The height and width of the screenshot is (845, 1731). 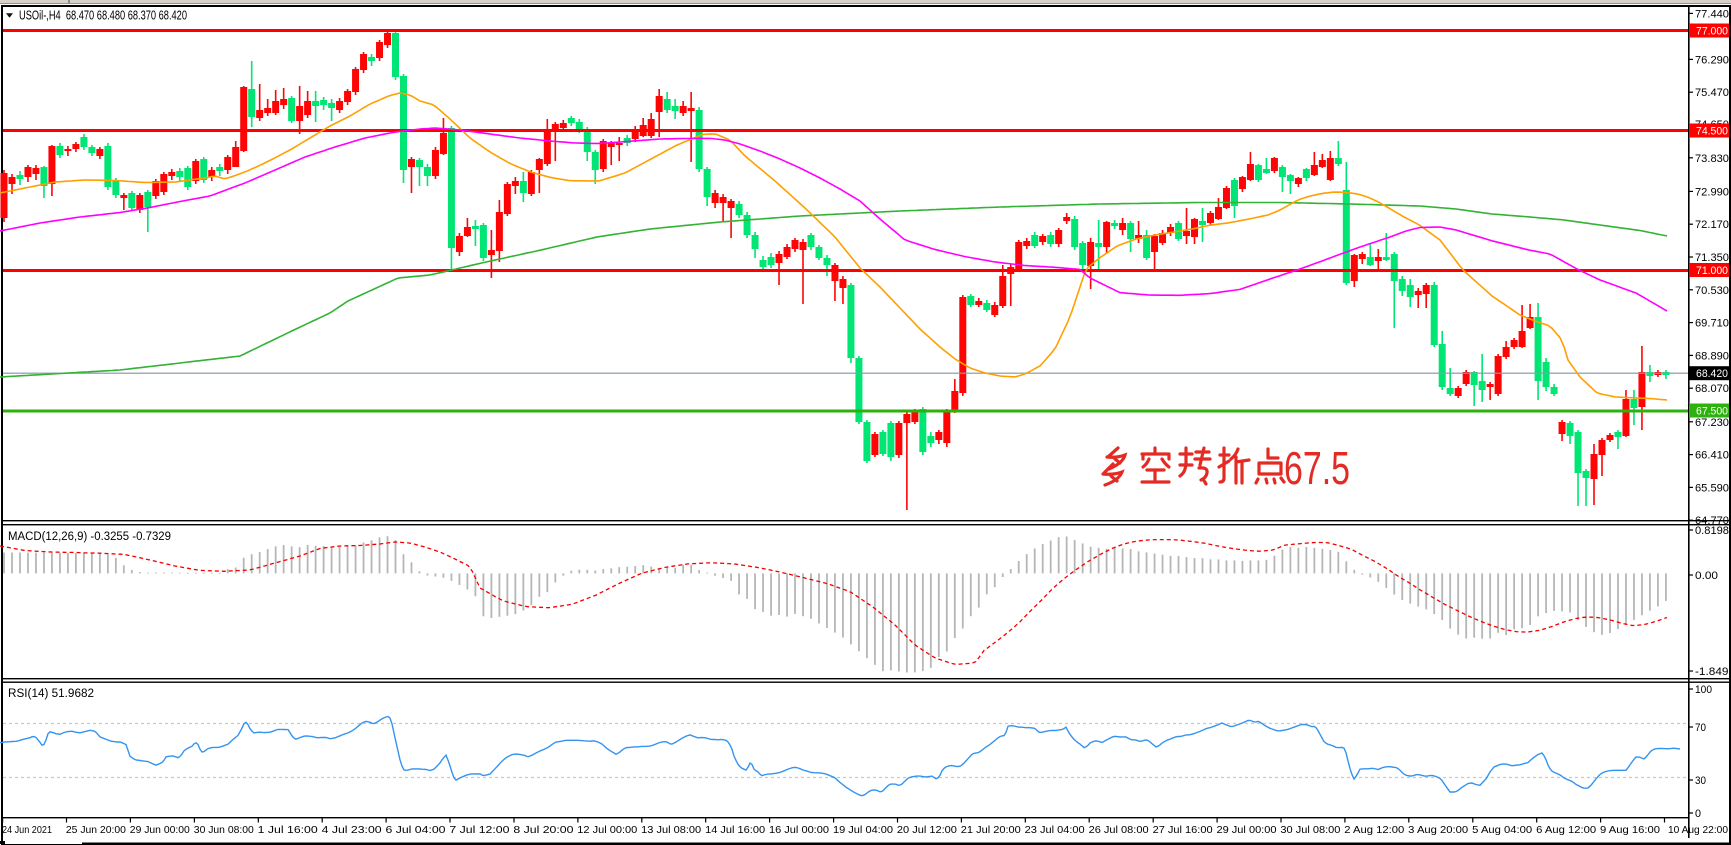 What do you see at coordinates (1700, 781) in the screenshot?
I see `svg-text: 30` at bounding box center [1700, 781].